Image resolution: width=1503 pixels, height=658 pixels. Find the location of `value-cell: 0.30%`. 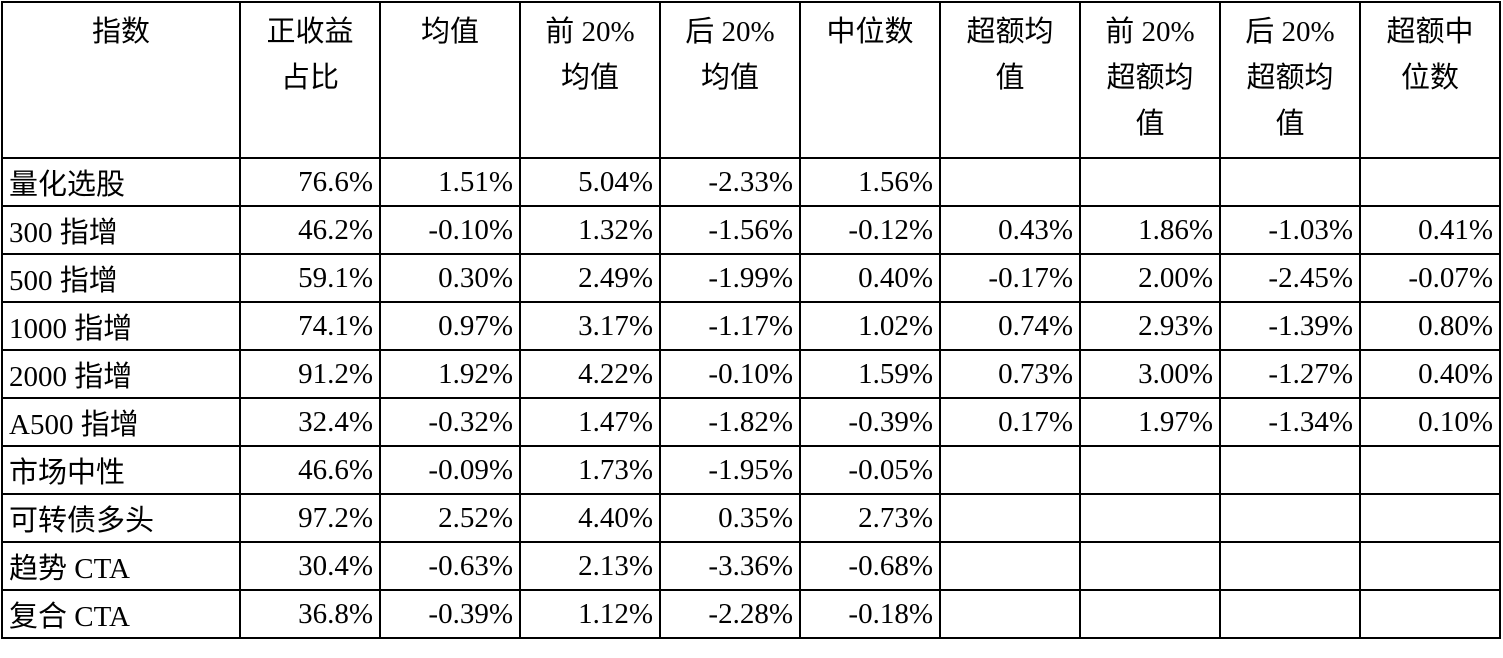

value-cell: 0.30% is located at coordinates (450, 278).